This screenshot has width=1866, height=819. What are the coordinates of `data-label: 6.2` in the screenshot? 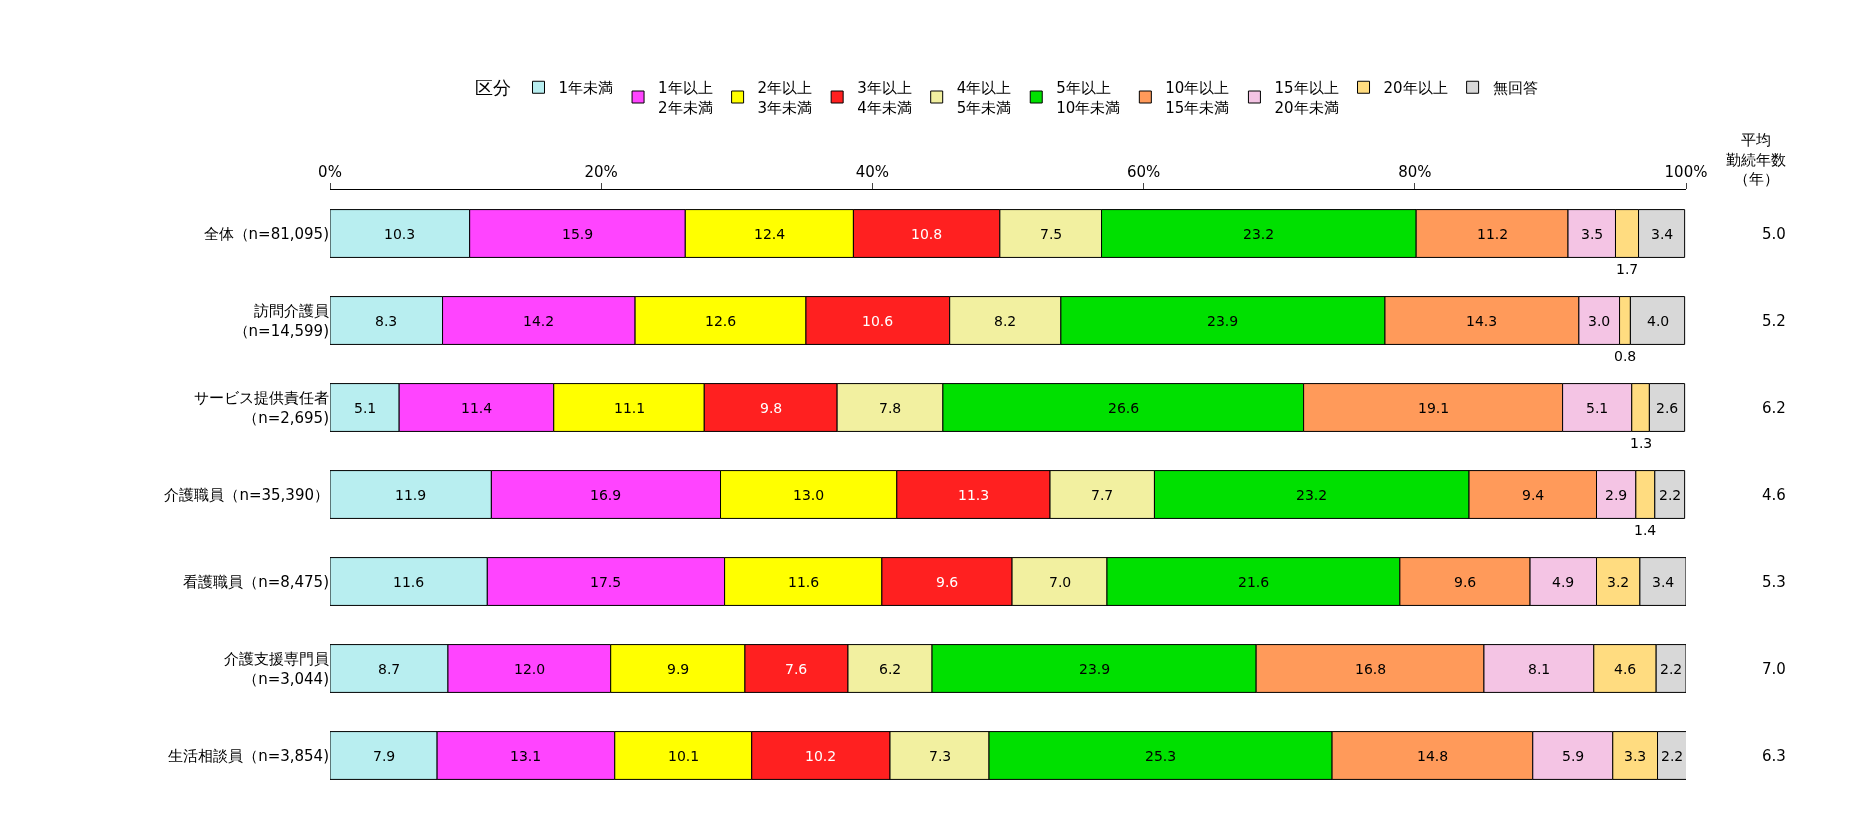 It's located at (890, 669).